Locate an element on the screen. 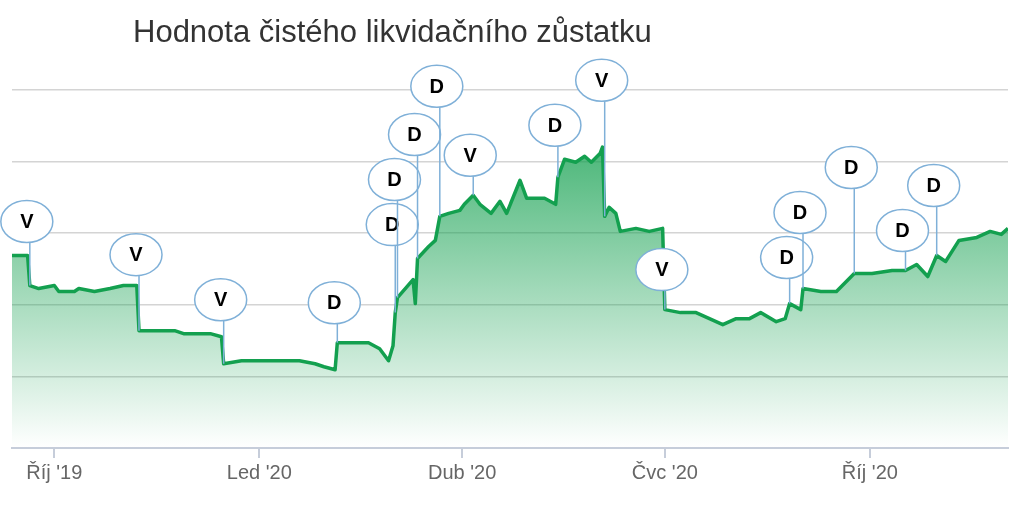 The height and width of the screenshot is (515, 1036). x-tick-label: Říj '19 is located at coordinates (54, 471).